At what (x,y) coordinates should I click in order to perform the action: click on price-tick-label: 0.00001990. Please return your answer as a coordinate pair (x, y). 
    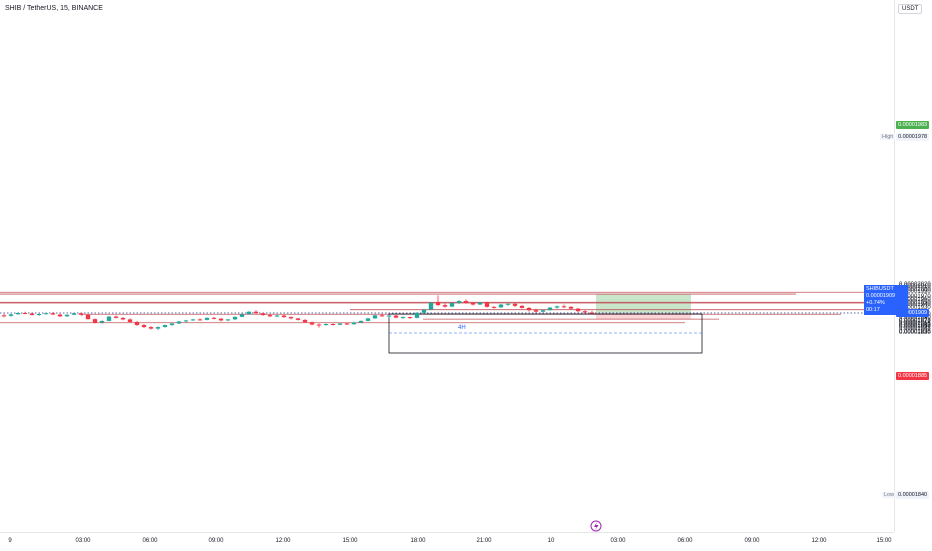
    Looking at the image, I should click on (915, 292).